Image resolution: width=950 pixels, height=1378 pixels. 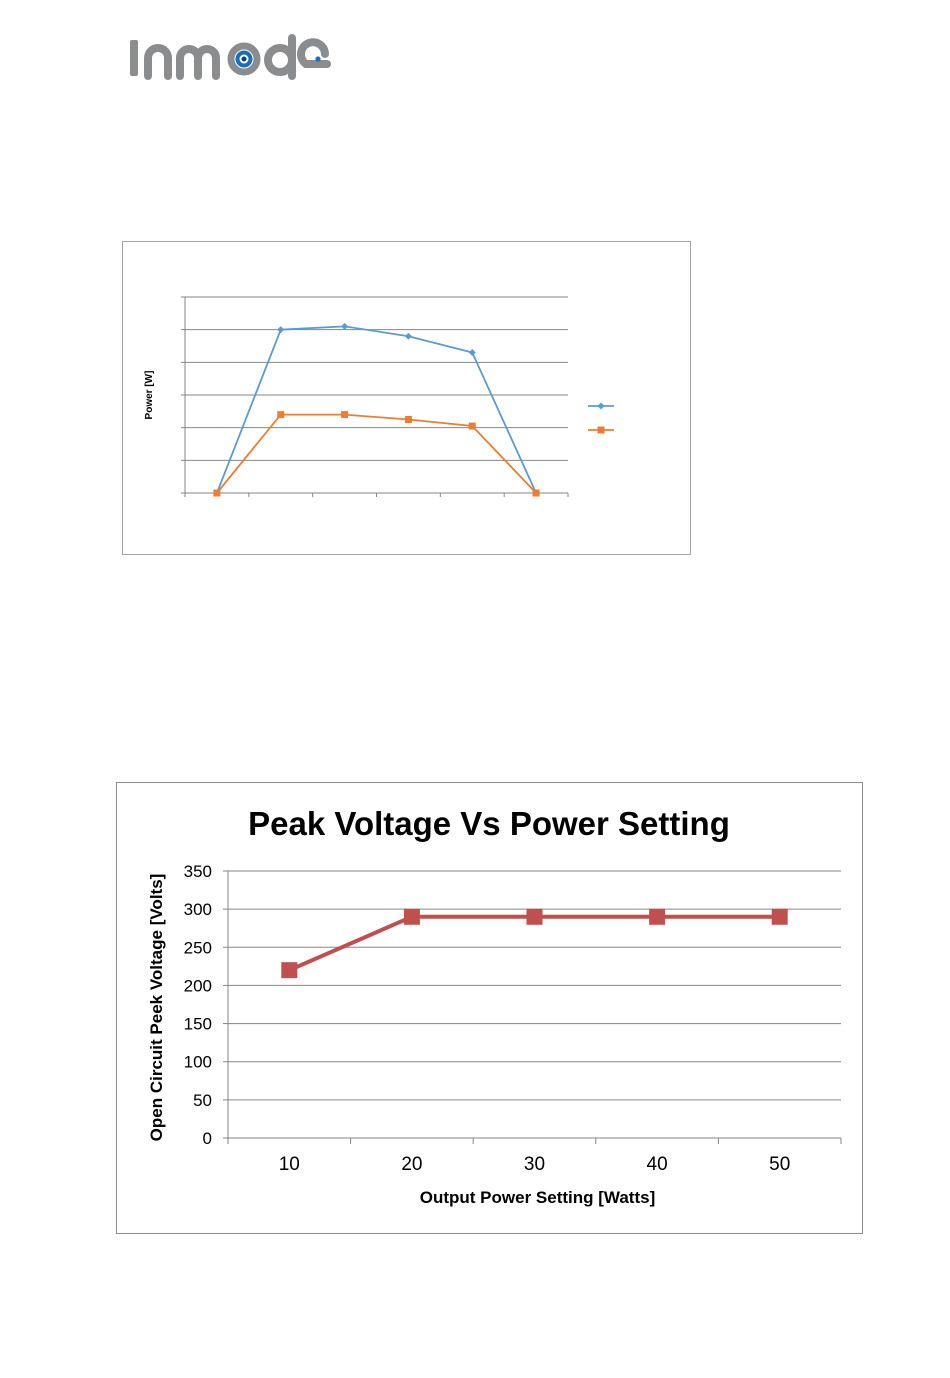 What do you see at coordinates (156, 1008) in the screenshot?
I see `y-axis-label: Open Circuit Peek Voltage [Volts]` at bounding box center [156, 1008].